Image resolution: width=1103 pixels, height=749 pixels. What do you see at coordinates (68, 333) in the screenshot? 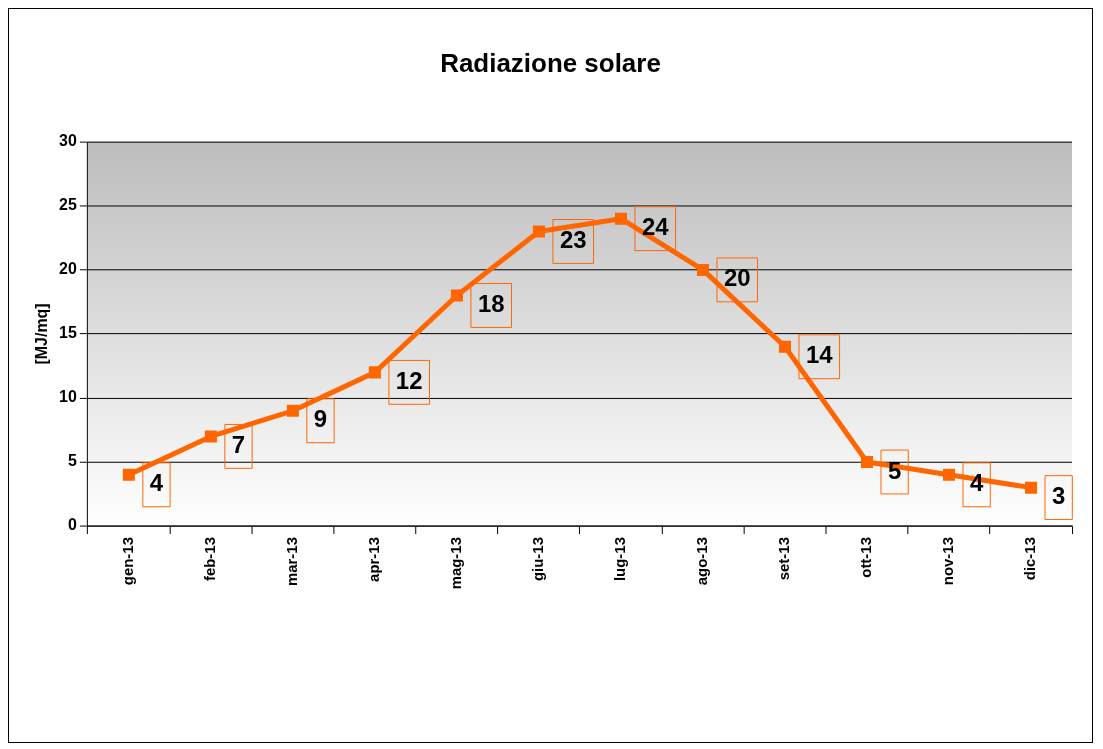
I see `y-tick-label: 15` at bounding box center [68, 333].